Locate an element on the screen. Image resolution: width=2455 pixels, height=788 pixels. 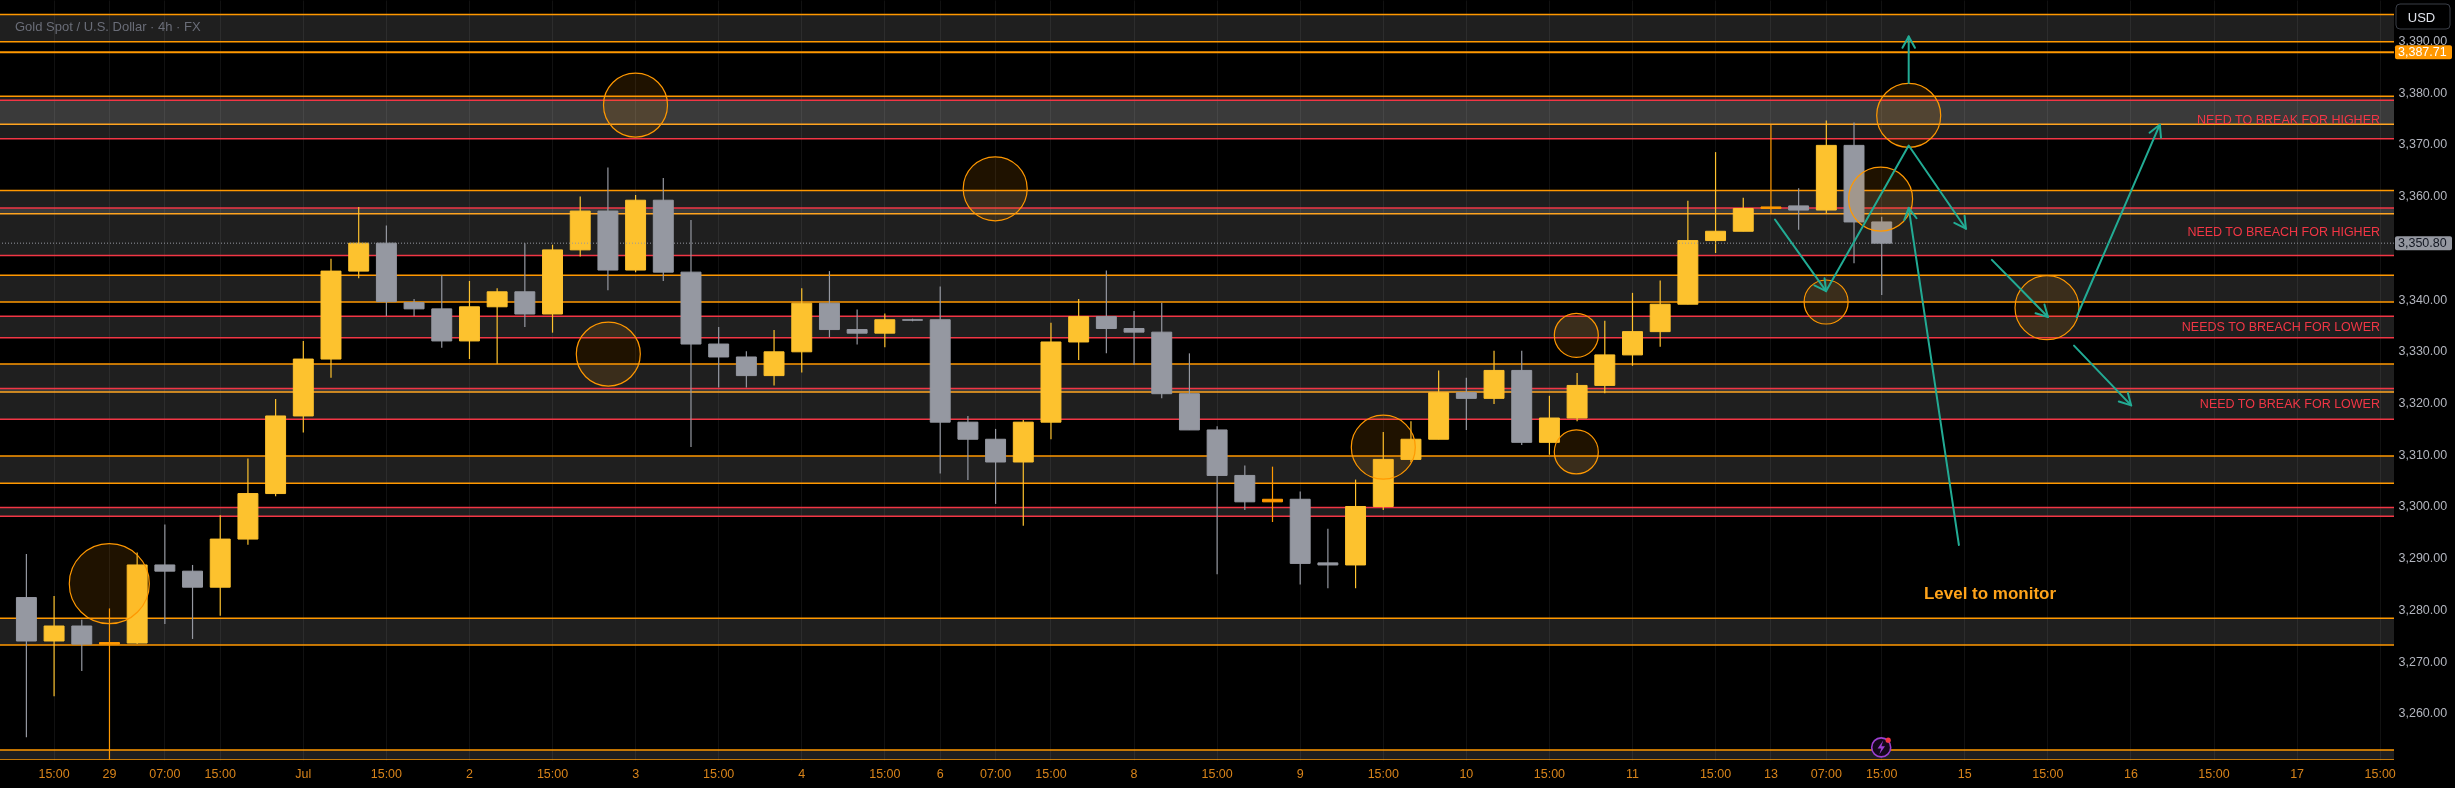
y-tick-label: 3,320.00 is located at coordinates (2423, 403).